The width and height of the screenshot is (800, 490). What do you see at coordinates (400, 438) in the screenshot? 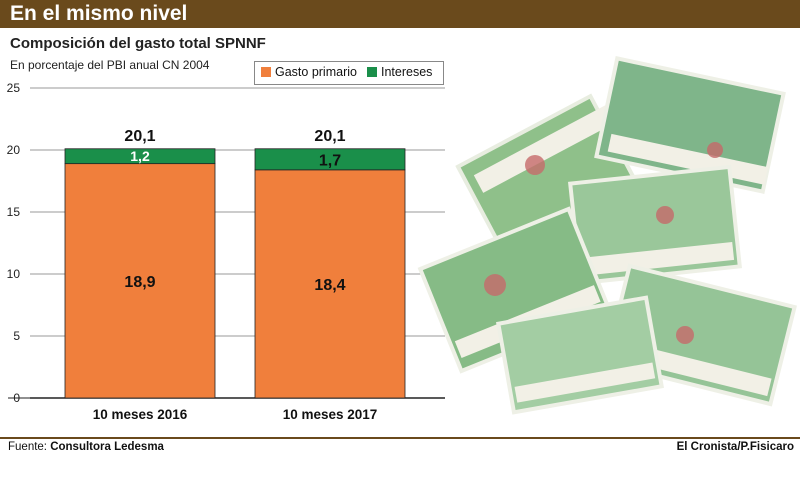
I see `footer-rule` at bounding box center [400, 438].